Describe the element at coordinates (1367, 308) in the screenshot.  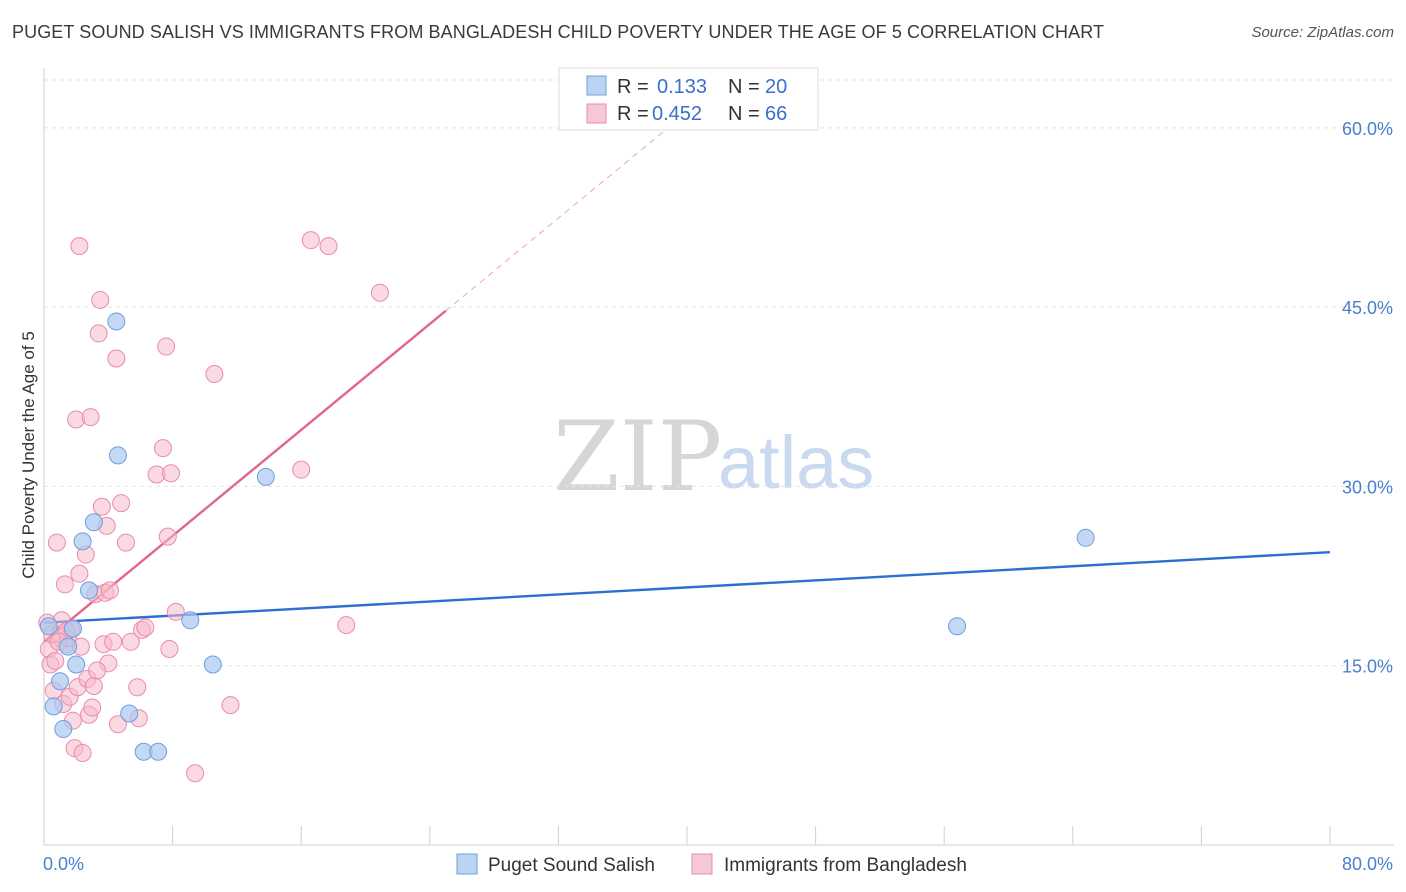
I see `y-tick-label-2: 45.0%` at that location.